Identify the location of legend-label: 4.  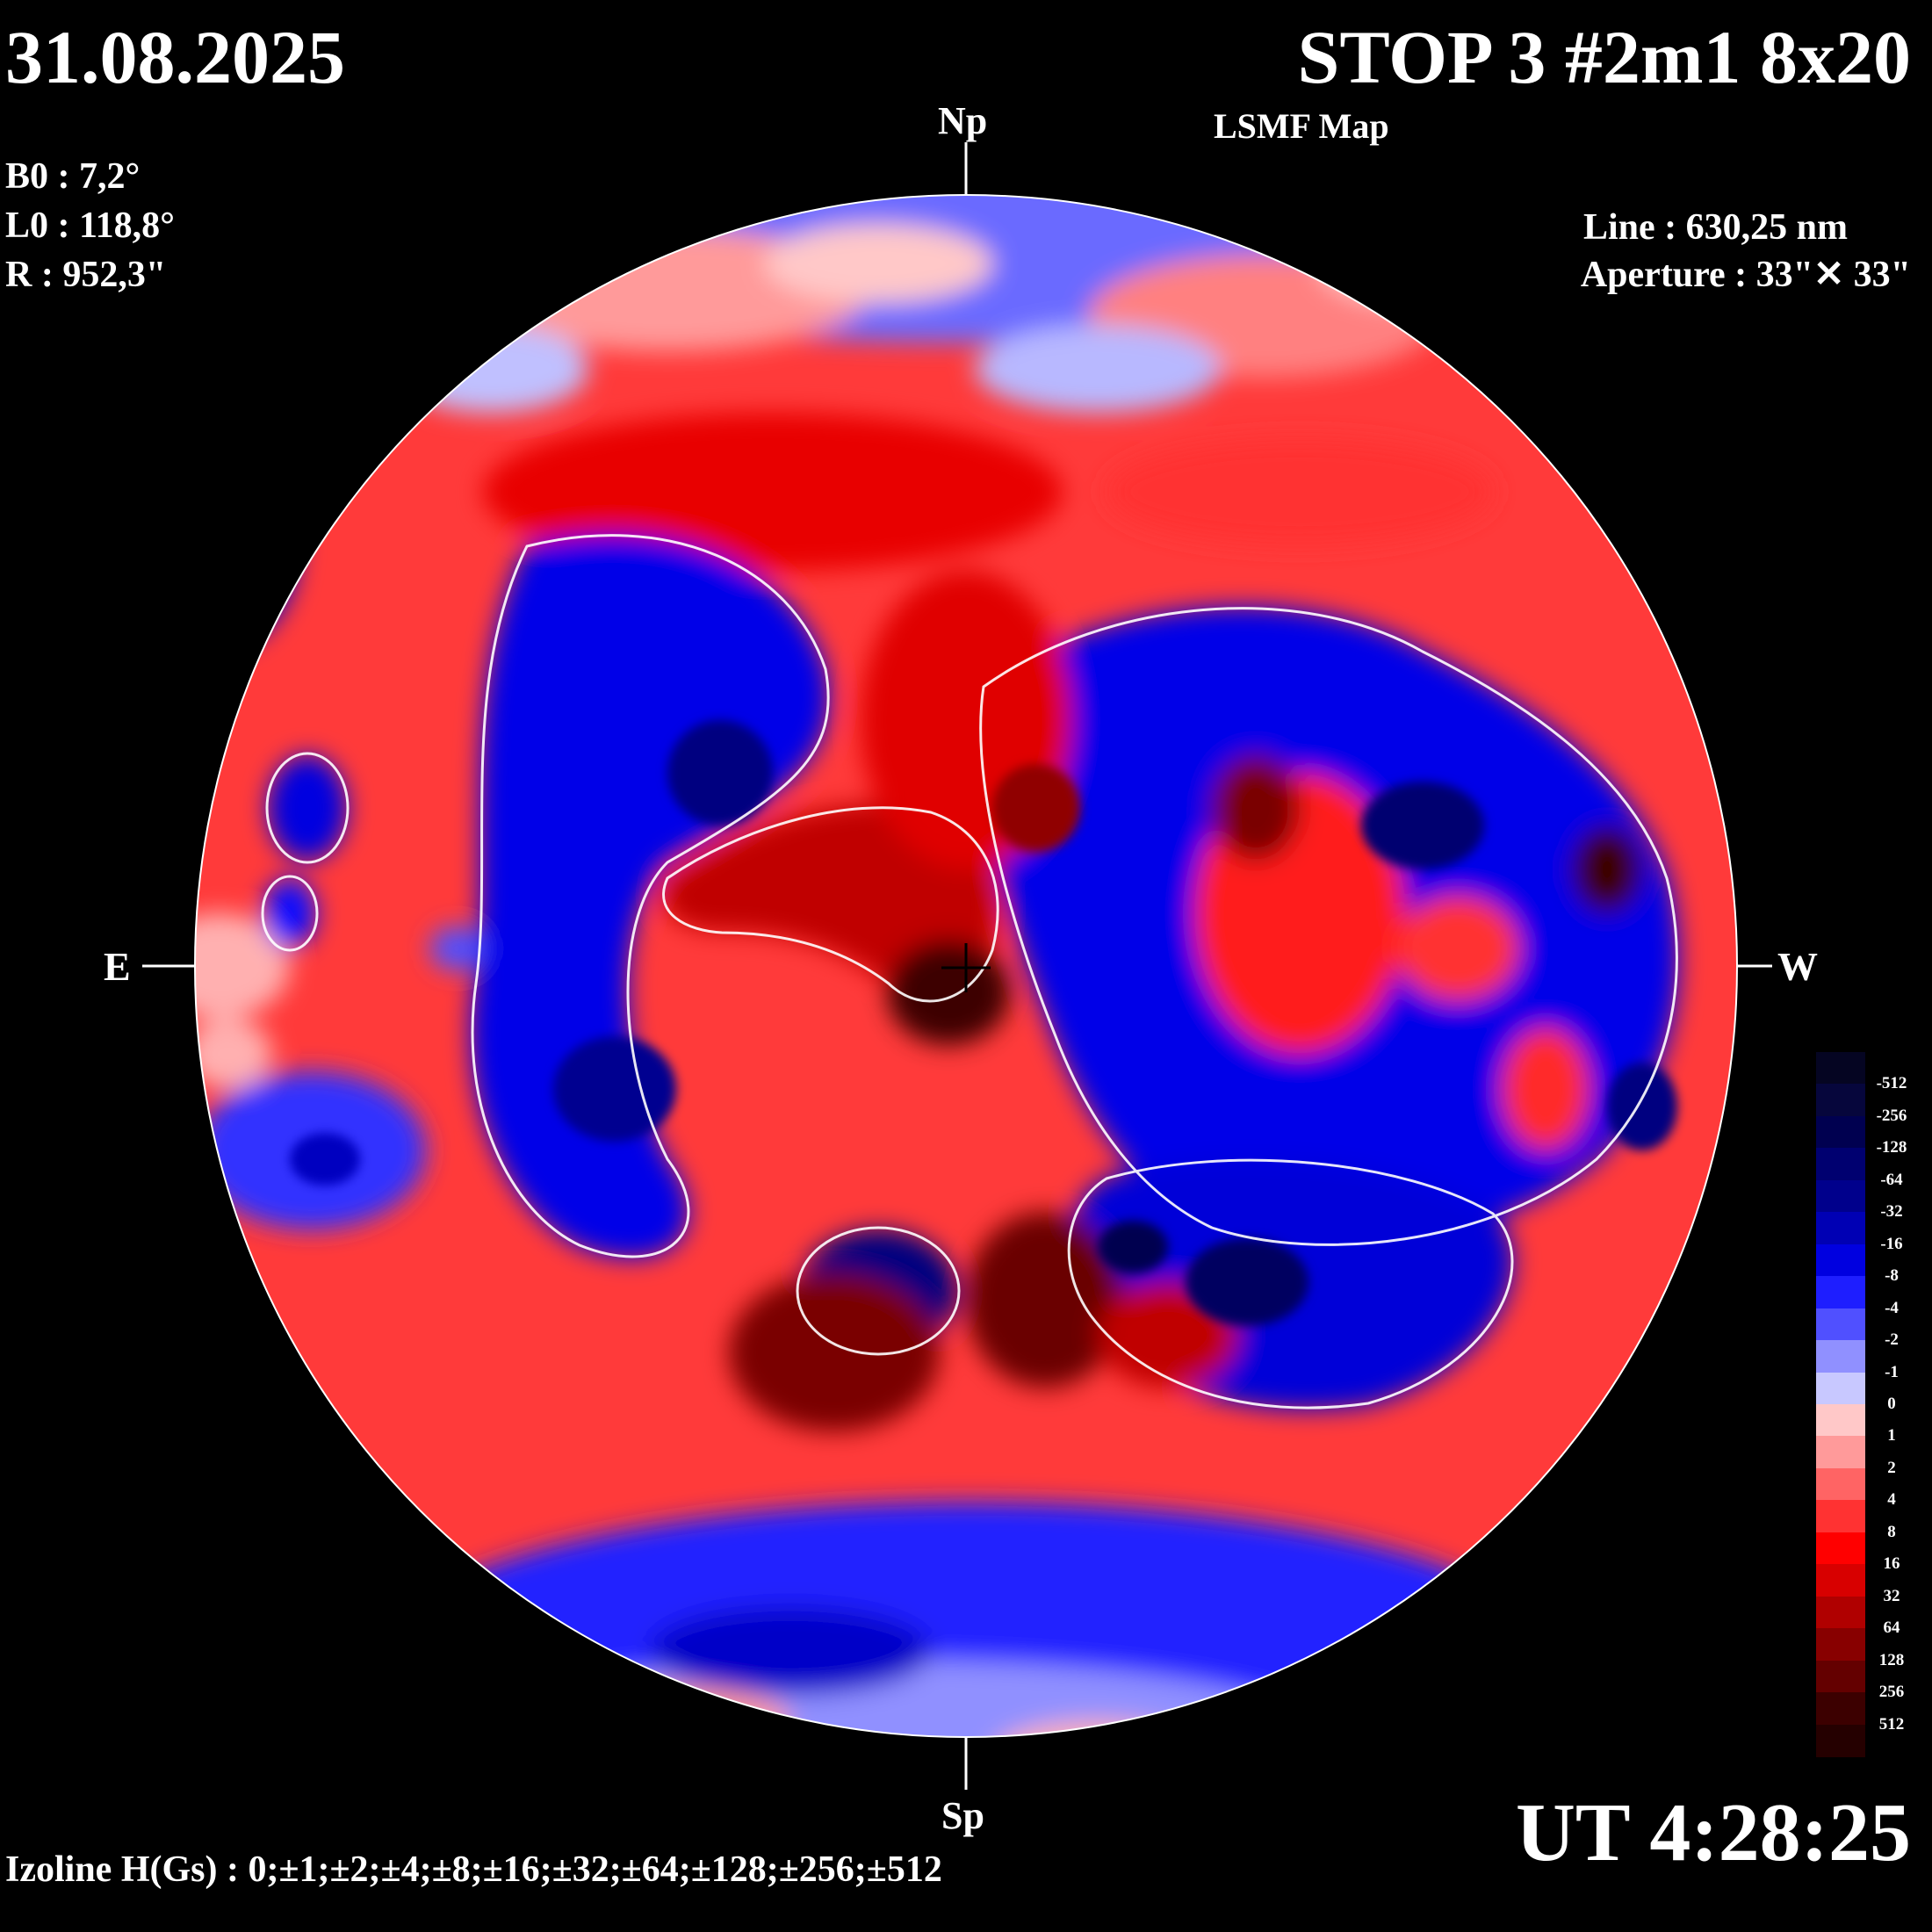
(1891, 1500).